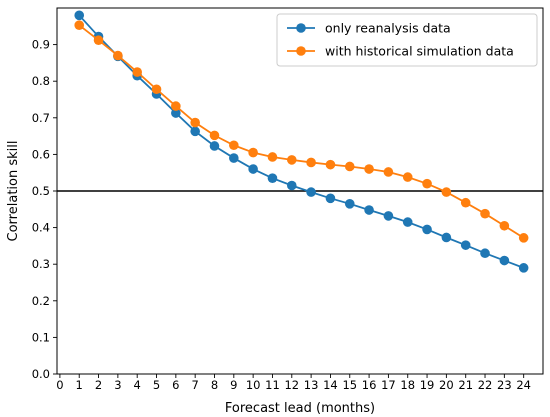 The image size is (550, 417). I want to click on x-tick-label: 2, so click(98, 385).